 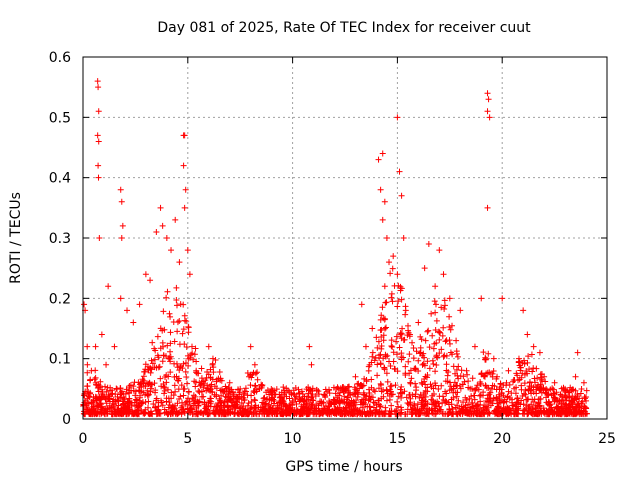 I want to click on x-tick-labels: 0 5 10 15 20 25, so click(x=347, y=439).